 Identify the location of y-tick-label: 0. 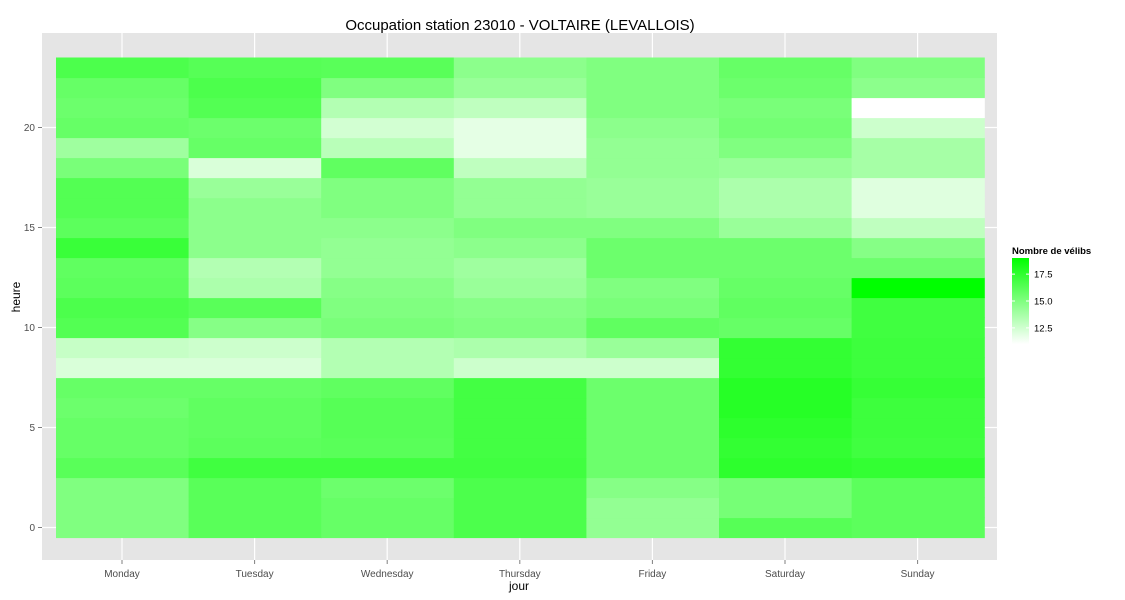
(32, 528).